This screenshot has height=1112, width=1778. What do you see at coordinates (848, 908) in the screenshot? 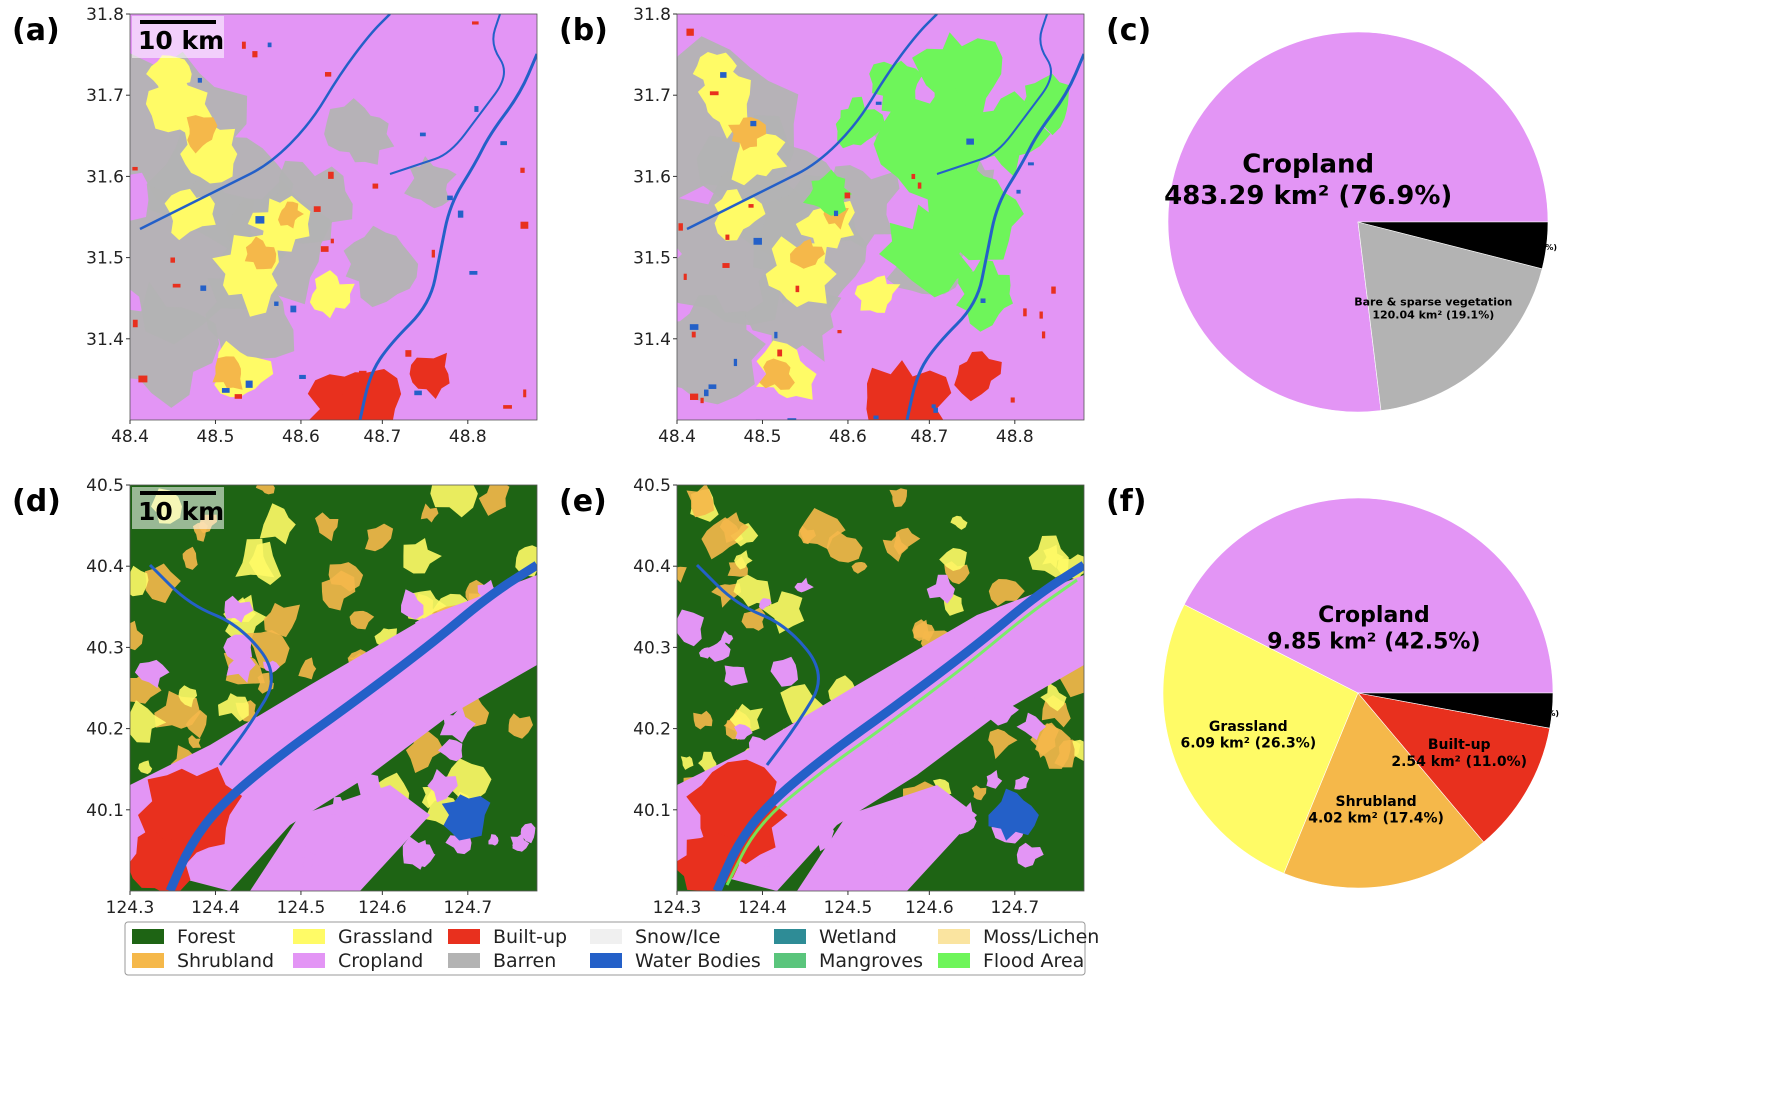
I see `x-tick-label: 124.5` at bounding box center [848, 908].